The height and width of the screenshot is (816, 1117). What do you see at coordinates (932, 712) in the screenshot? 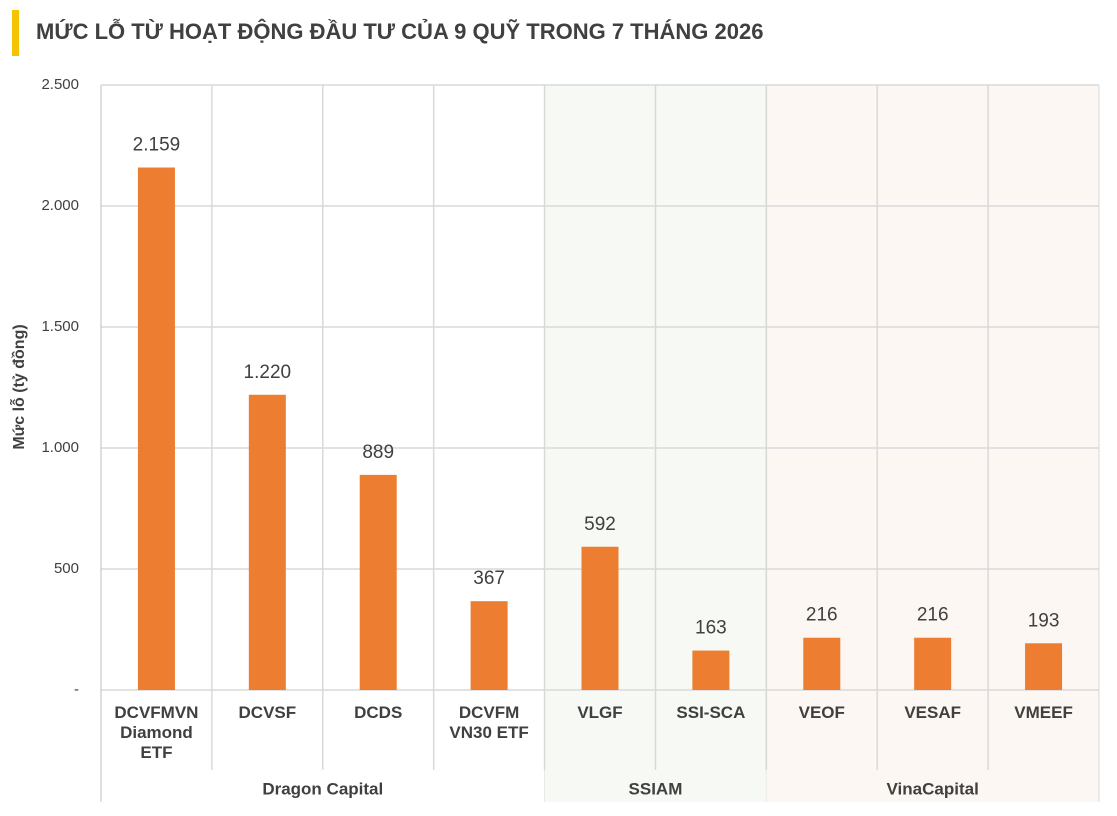
I see `x-tick-label: VESAF` at bounding box center [932, 712].